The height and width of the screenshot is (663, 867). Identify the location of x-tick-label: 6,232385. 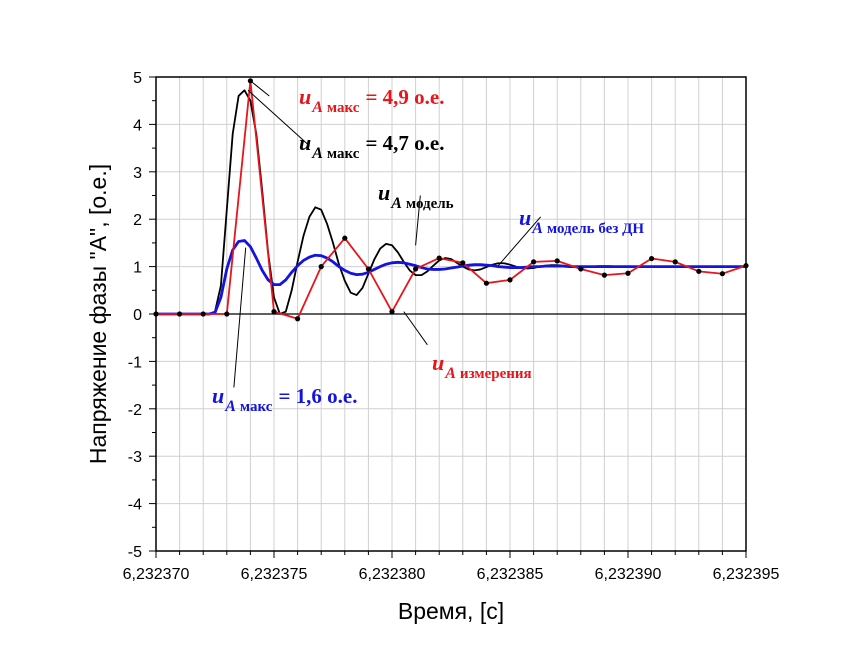
(510, 574).